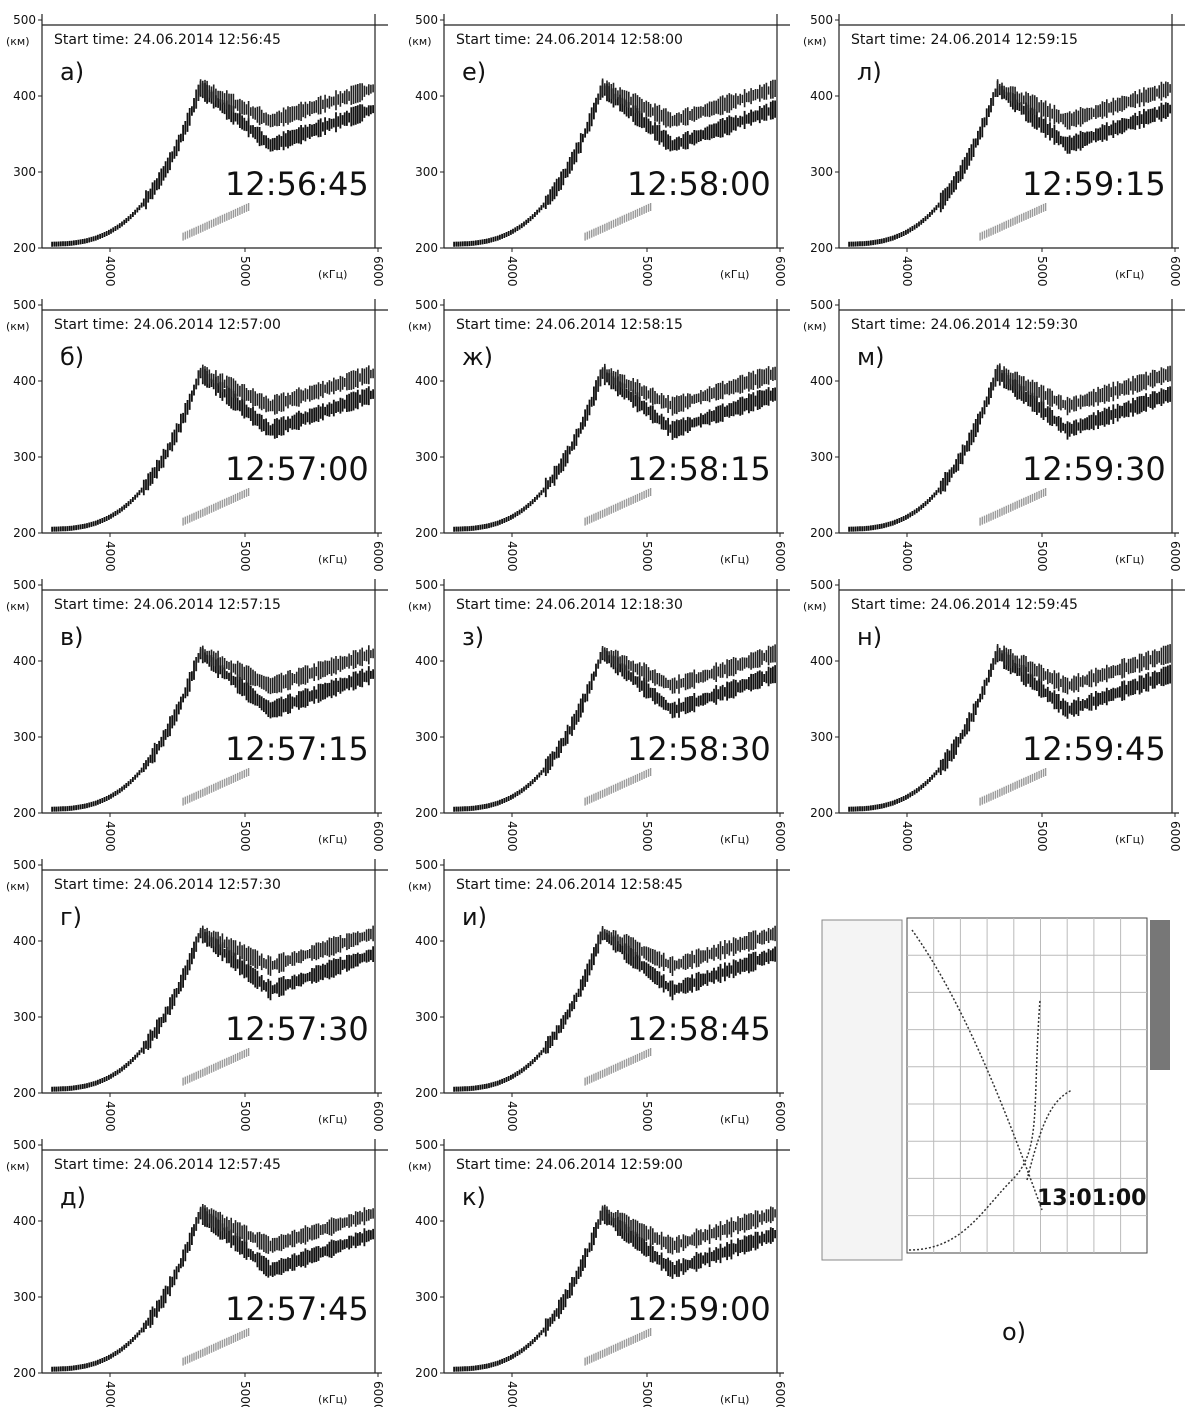 This screenshot has width=1195, height=1407. What do you see at coordinates (1014, 1332) in the screenshot?
I see `panel-label: о)` at bounding box center [1014, 1332].